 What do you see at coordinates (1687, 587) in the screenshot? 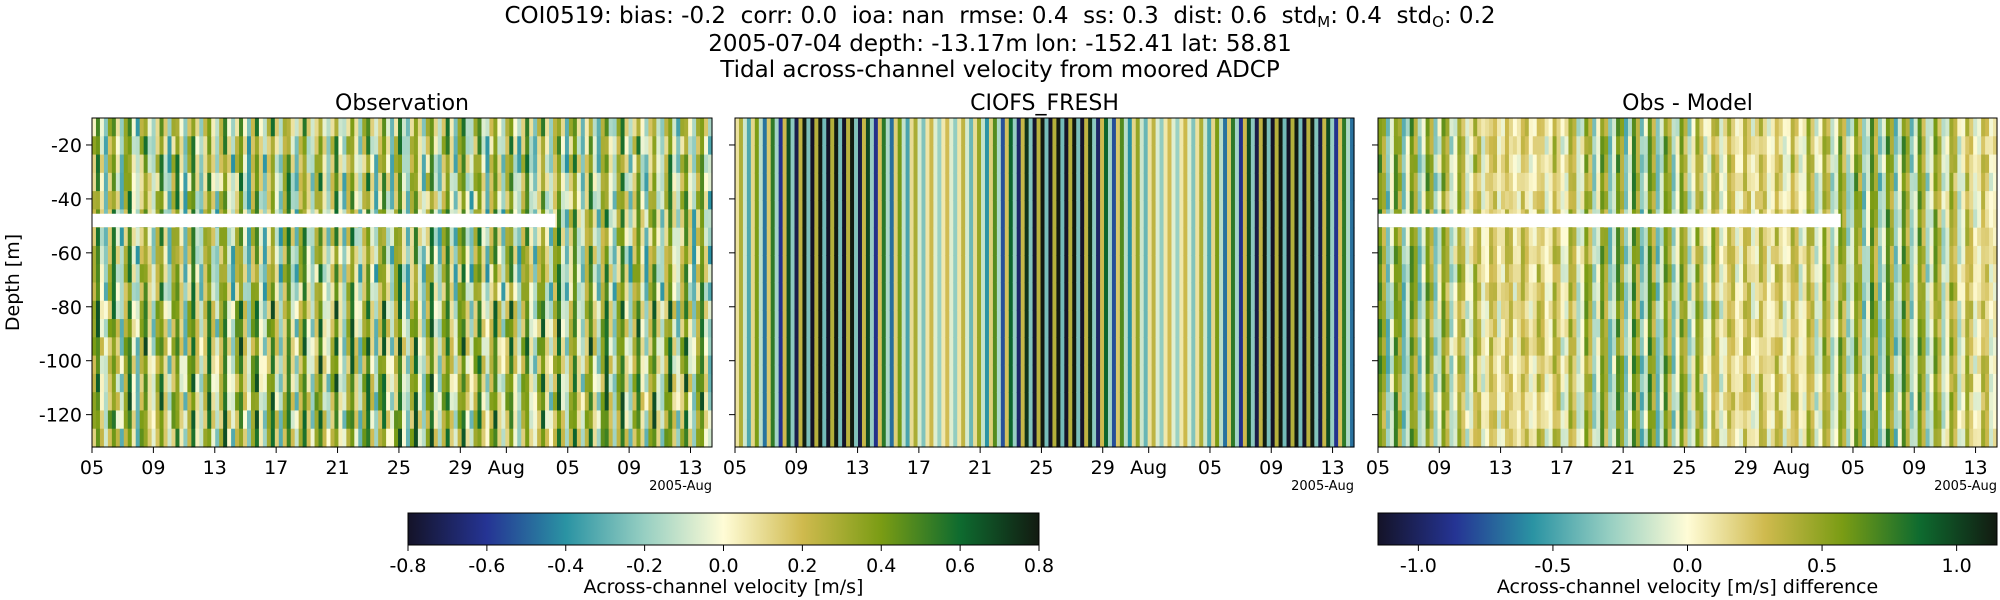
I see `colorbar-label: Across-channel velocity [m/s] difference` at bounding box center [1687, 587].